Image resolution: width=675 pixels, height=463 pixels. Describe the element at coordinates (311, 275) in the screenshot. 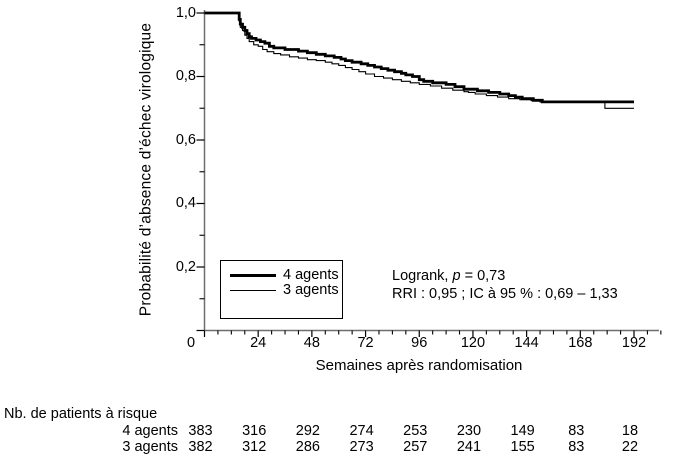

I see `legend-label-4-agents: 4 agents` at that location.